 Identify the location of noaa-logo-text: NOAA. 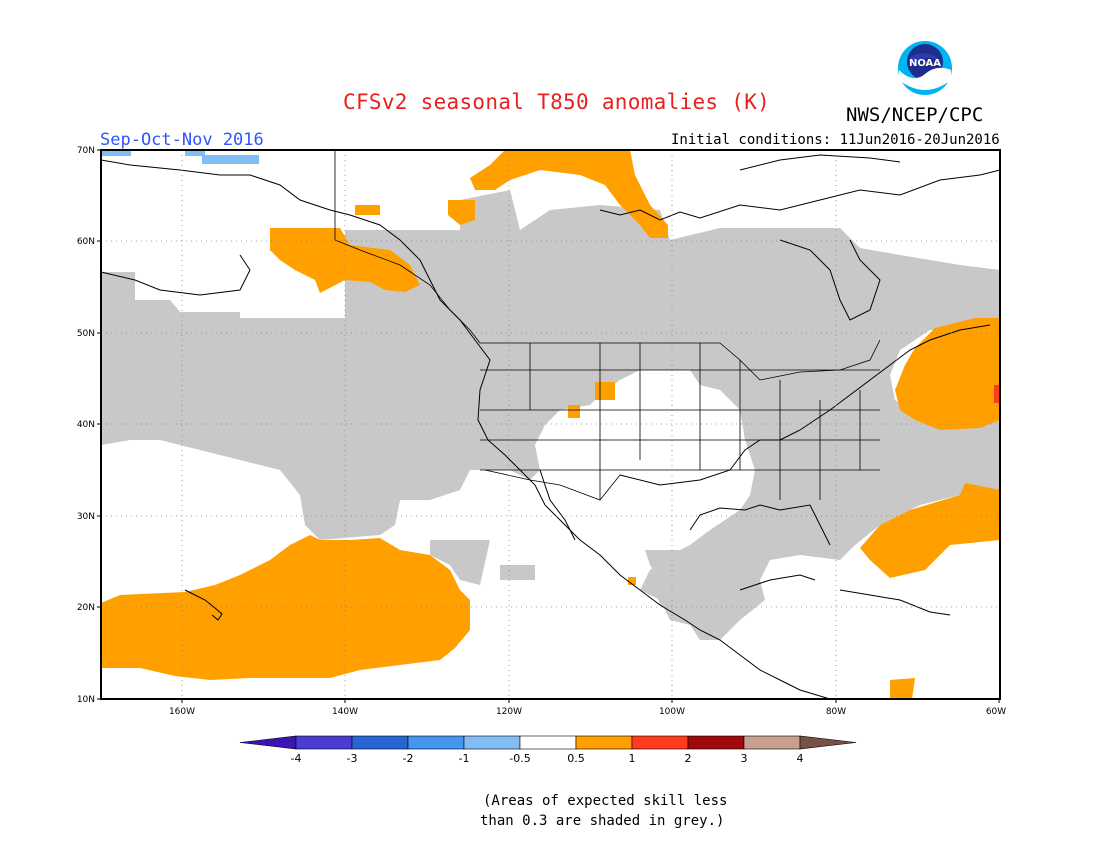
(925, 63).